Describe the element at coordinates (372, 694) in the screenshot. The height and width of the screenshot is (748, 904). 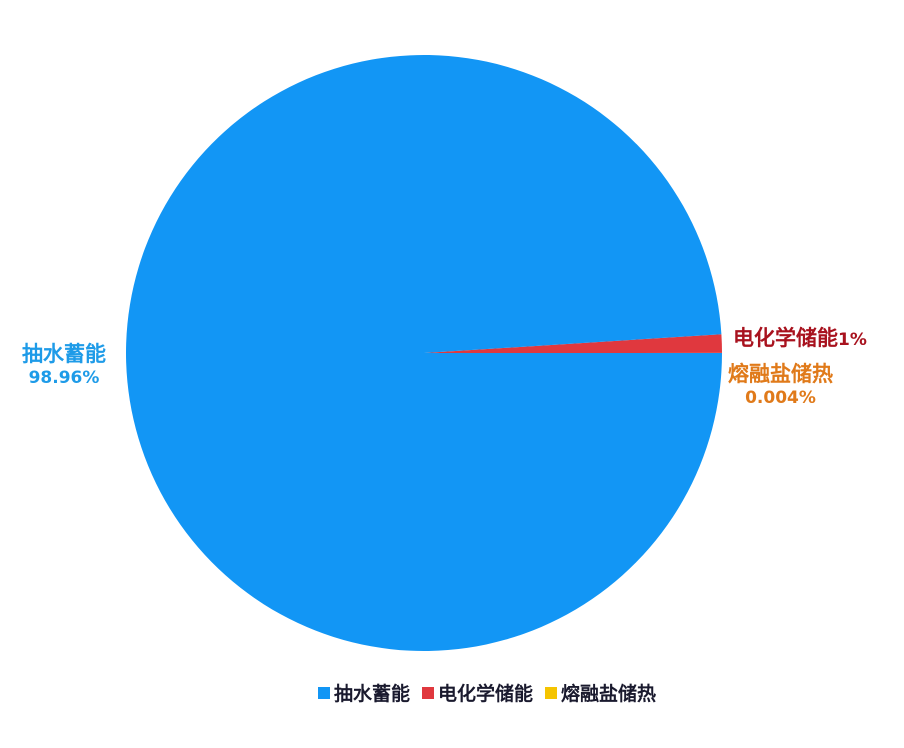
I see `legend-label: 抽水蓄能` at that location.